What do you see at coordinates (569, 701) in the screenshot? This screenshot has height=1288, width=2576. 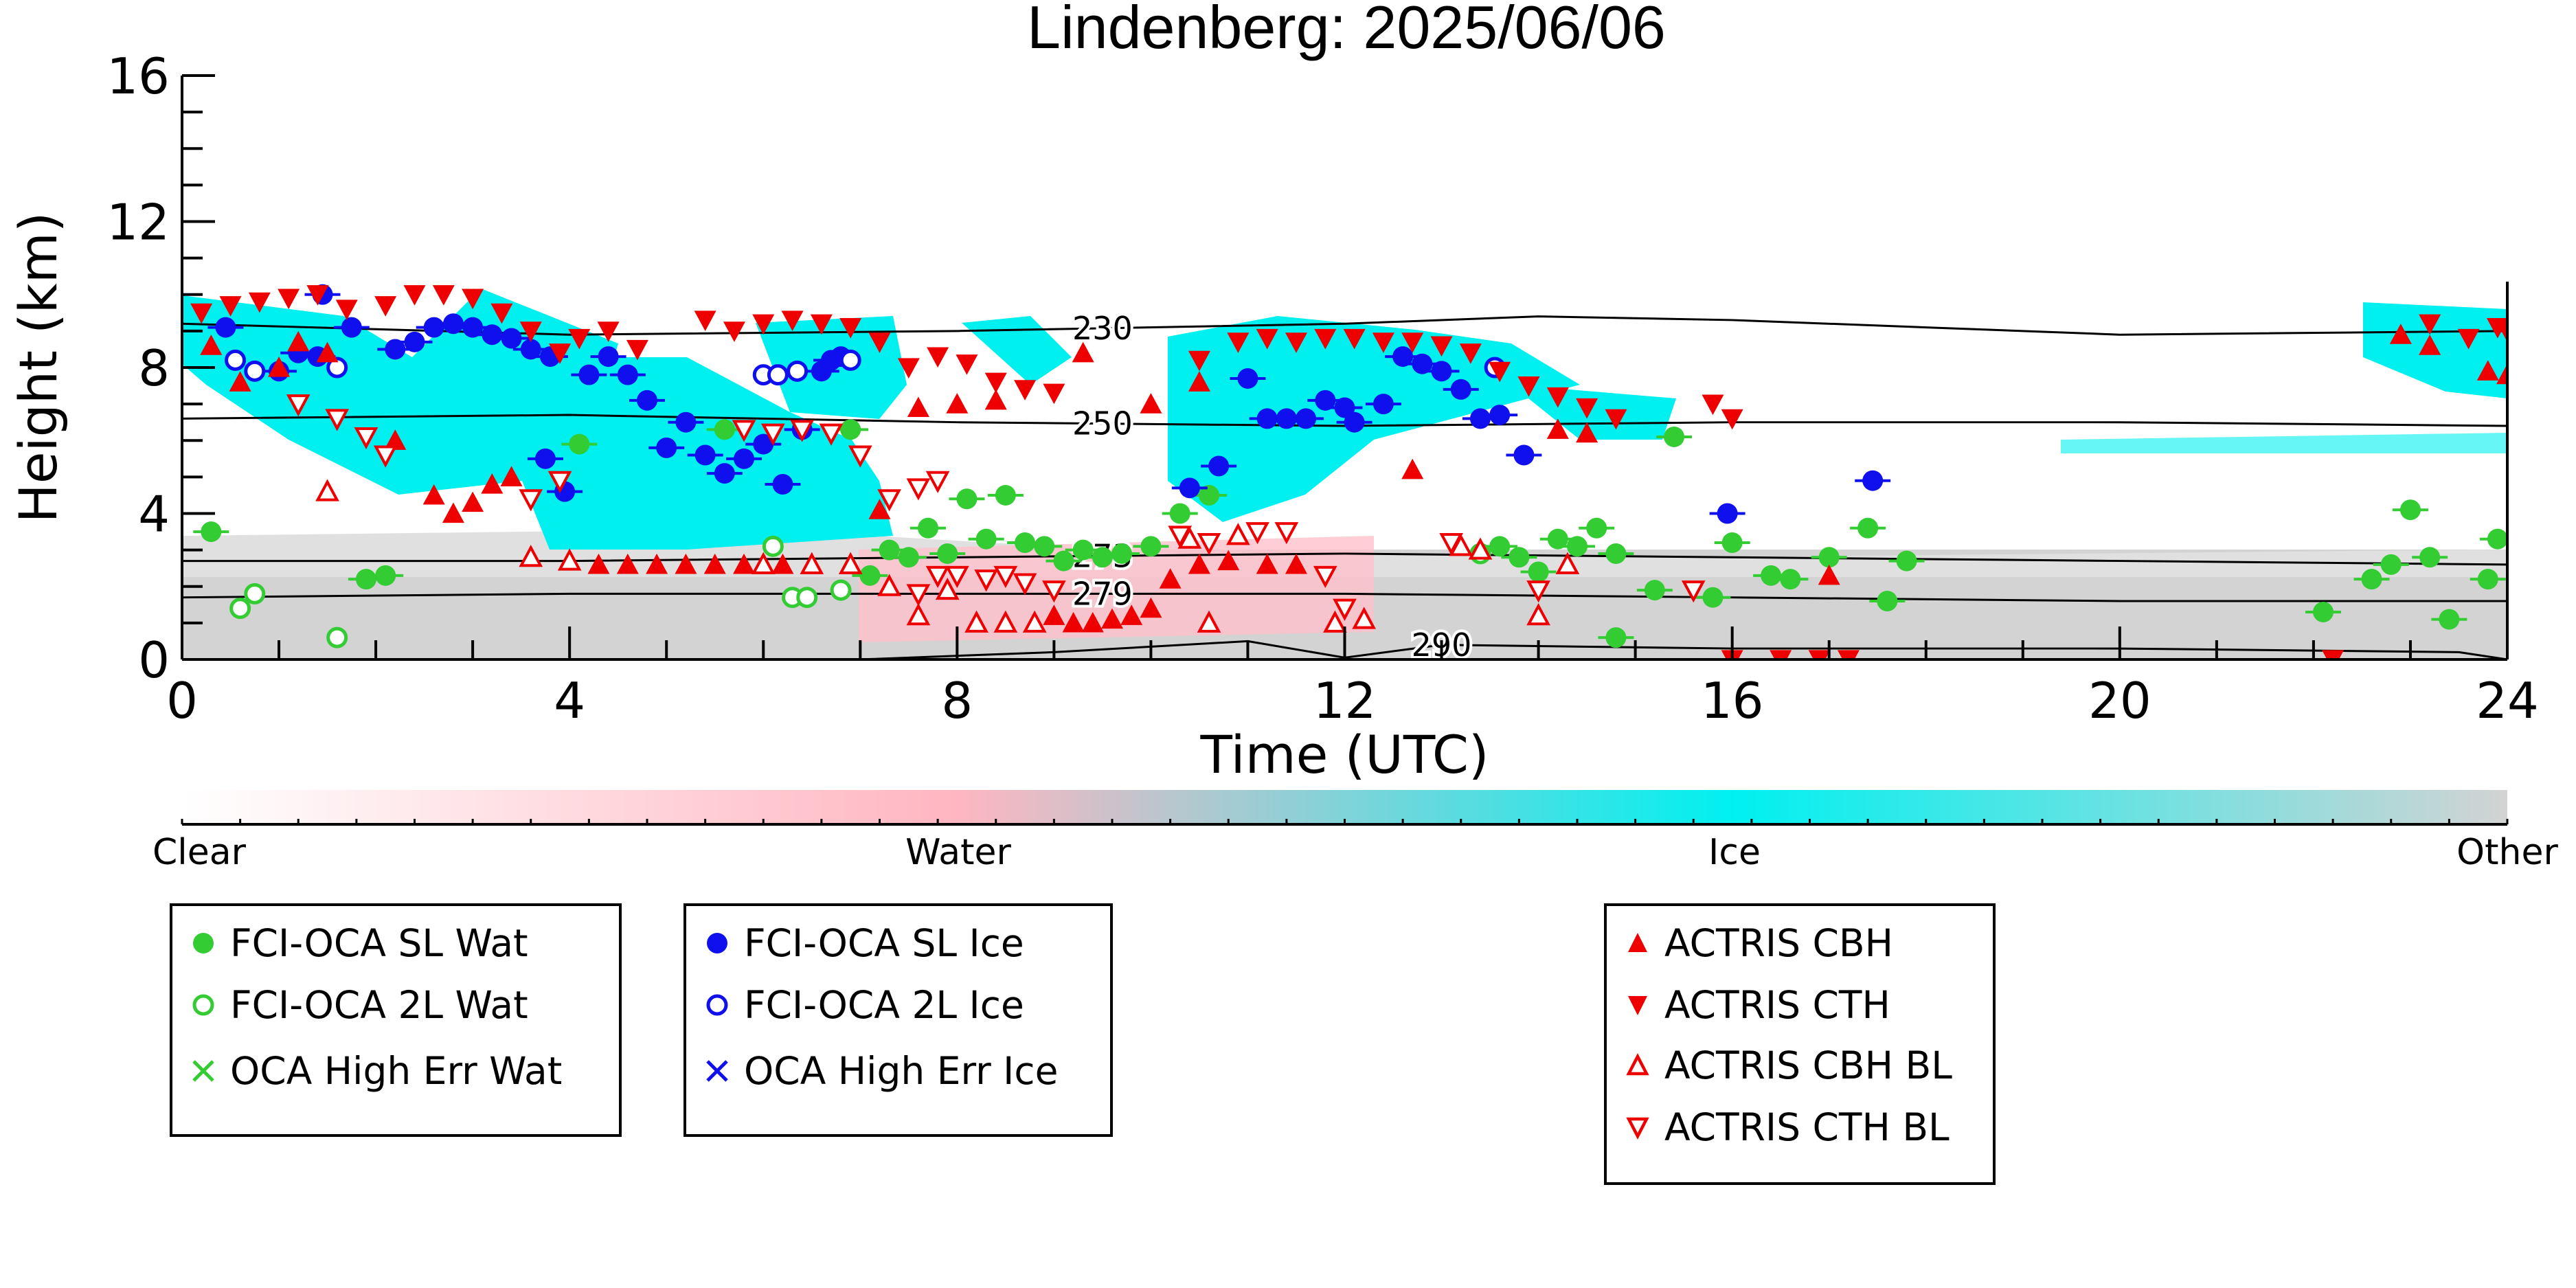 I see `x-tick-label: 4` at bounding box center [569, 701].